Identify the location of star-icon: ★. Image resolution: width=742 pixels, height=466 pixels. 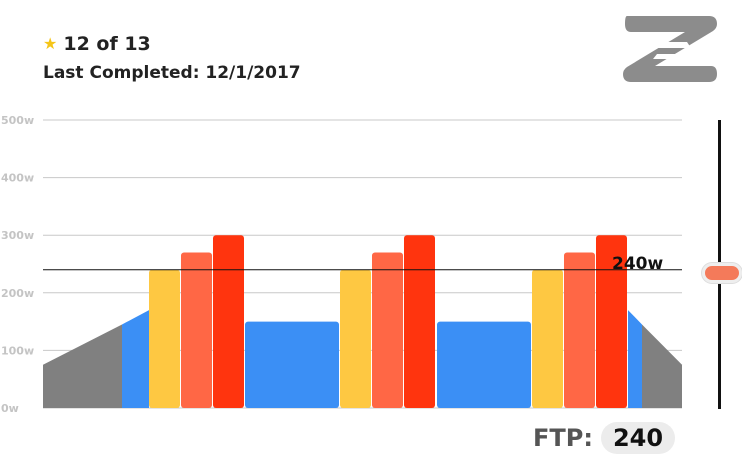
(50, 43).